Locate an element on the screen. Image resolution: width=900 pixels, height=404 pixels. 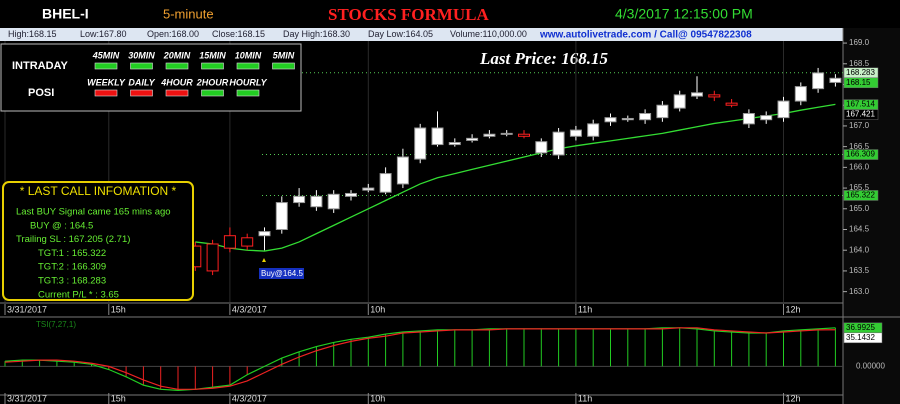
info-item: Volume:110,000.00 is located at coordinates (488, 34).